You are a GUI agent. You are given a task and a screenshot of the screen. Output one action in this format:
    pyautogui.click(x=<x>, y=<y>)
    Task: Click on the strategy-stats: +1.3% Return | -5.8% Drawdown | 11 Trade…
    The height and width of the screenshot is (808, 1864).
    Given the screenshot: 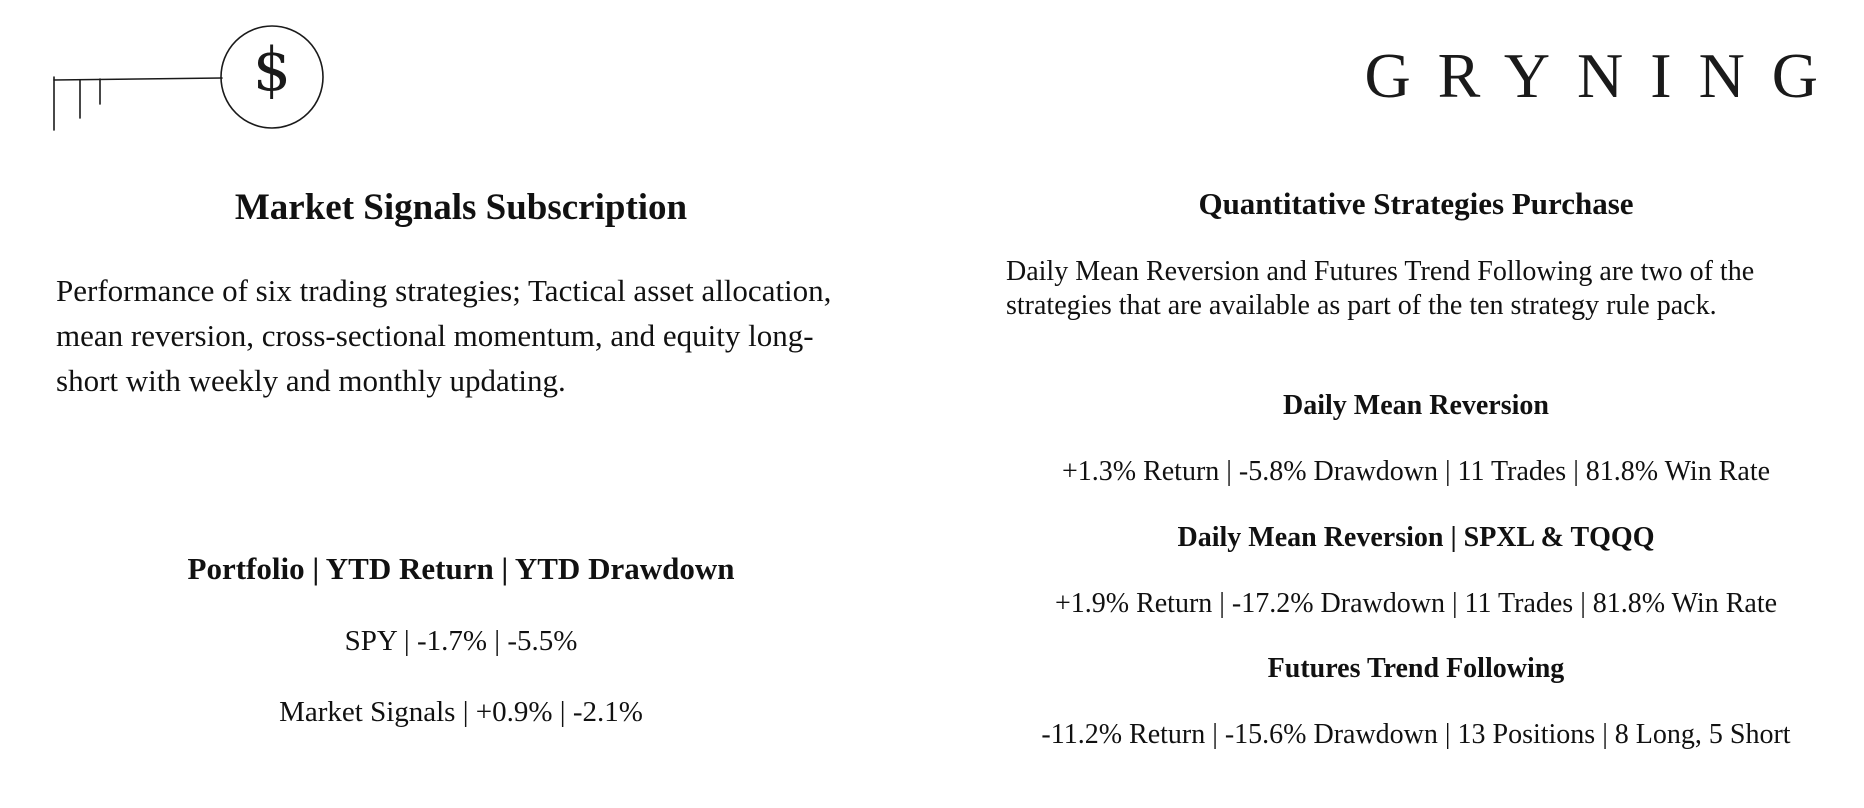 What is the action you would take?
    pyautogui.click(x=1416, y=471)
    